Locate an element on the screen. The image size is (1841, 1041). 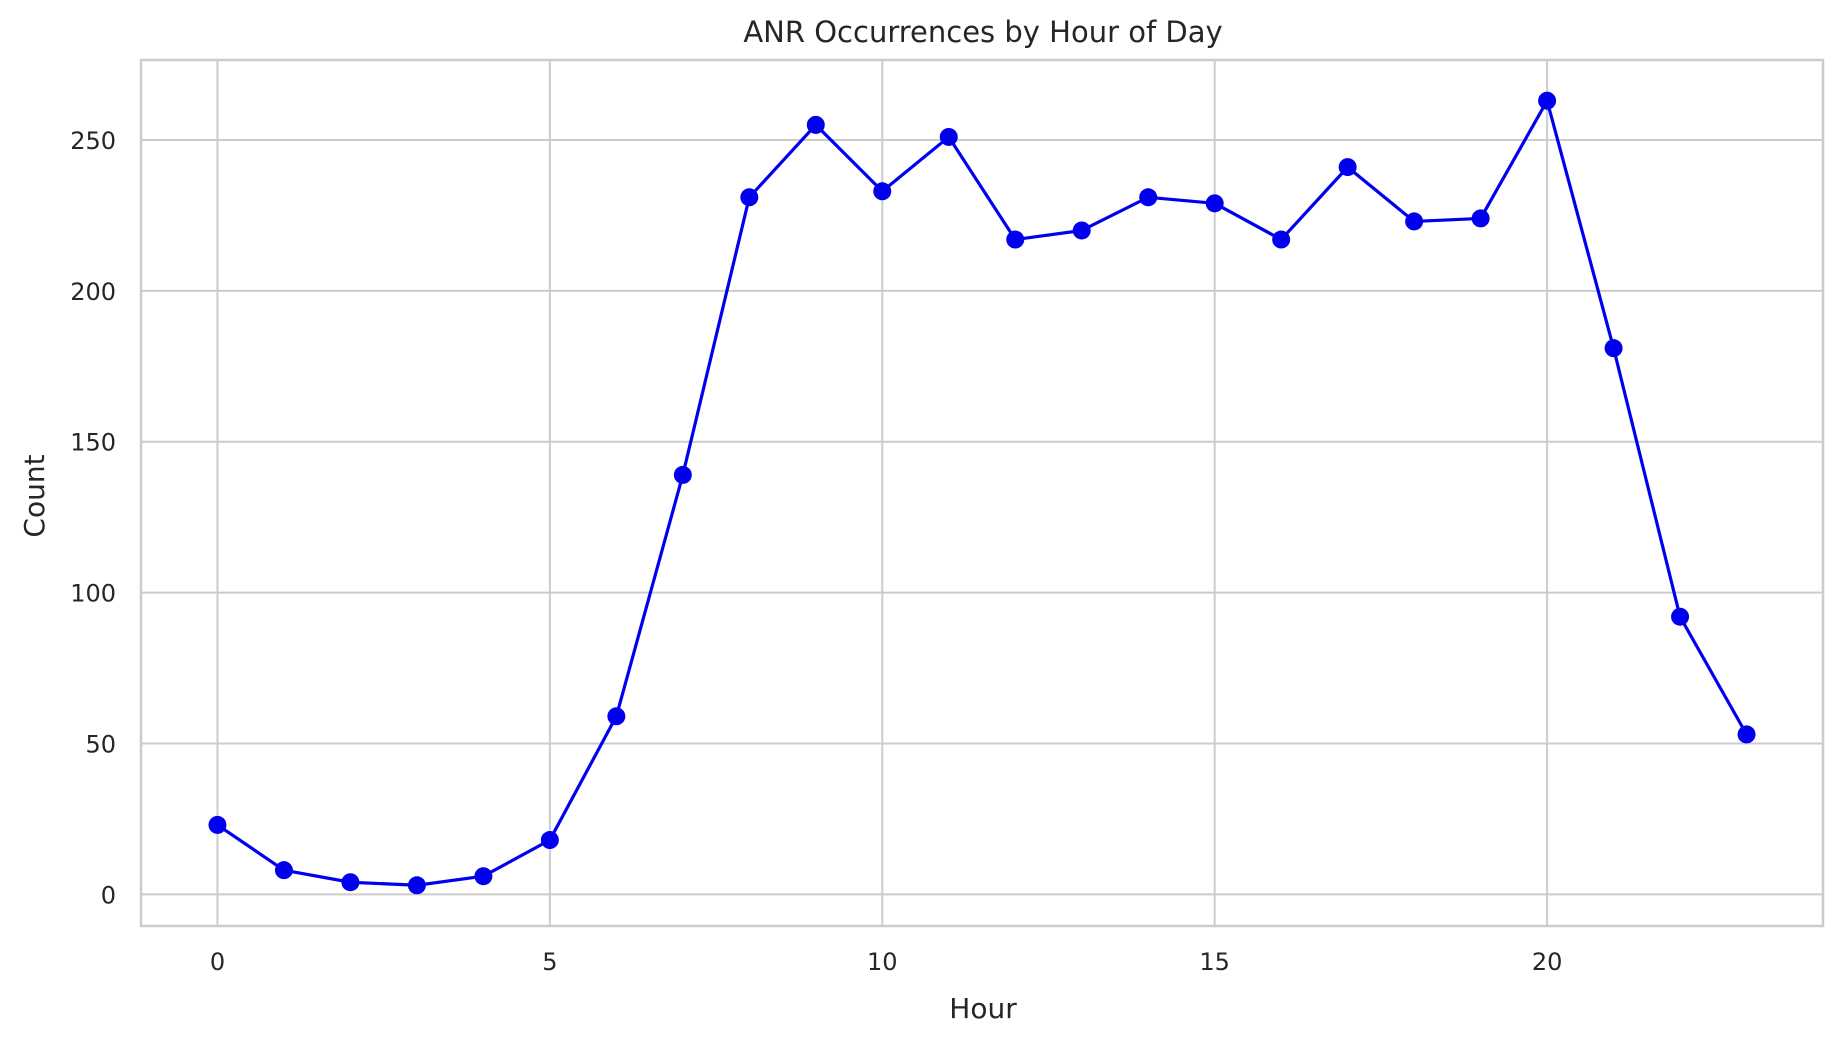
y-tick-label: 200 is located at coordinates (93, 292).